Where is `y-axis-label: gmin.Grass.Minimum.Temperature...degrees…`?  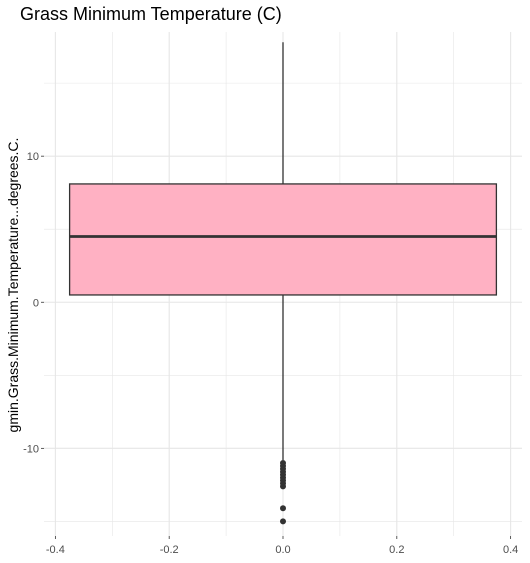
y-axis-label: gmin.Grass.Minimum.Temperature...degrees… is located at coordinates (13, 285).